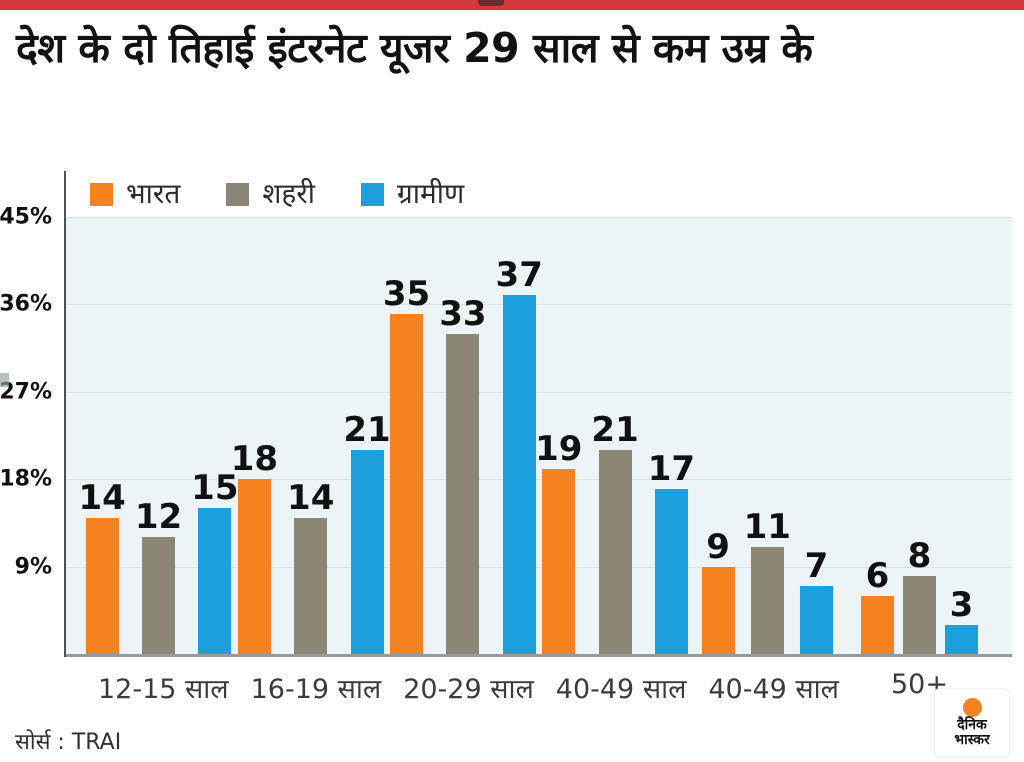 This screenshot has width=1024, height=762. I want to click on bar-column: 3, so click(961, 619).